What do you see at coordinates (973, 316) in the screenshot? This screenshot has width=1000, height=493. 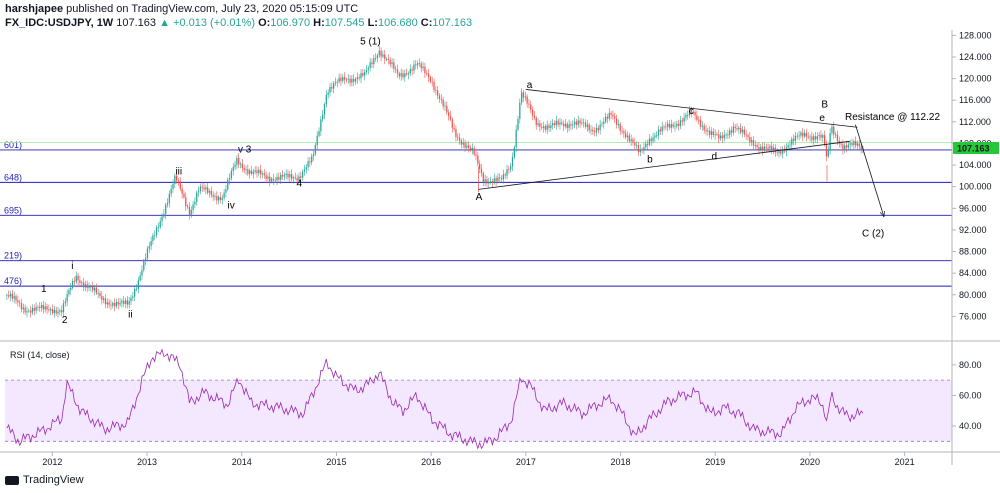 I see `price-tick-label: 76.000` at bounding box center [973, 316].